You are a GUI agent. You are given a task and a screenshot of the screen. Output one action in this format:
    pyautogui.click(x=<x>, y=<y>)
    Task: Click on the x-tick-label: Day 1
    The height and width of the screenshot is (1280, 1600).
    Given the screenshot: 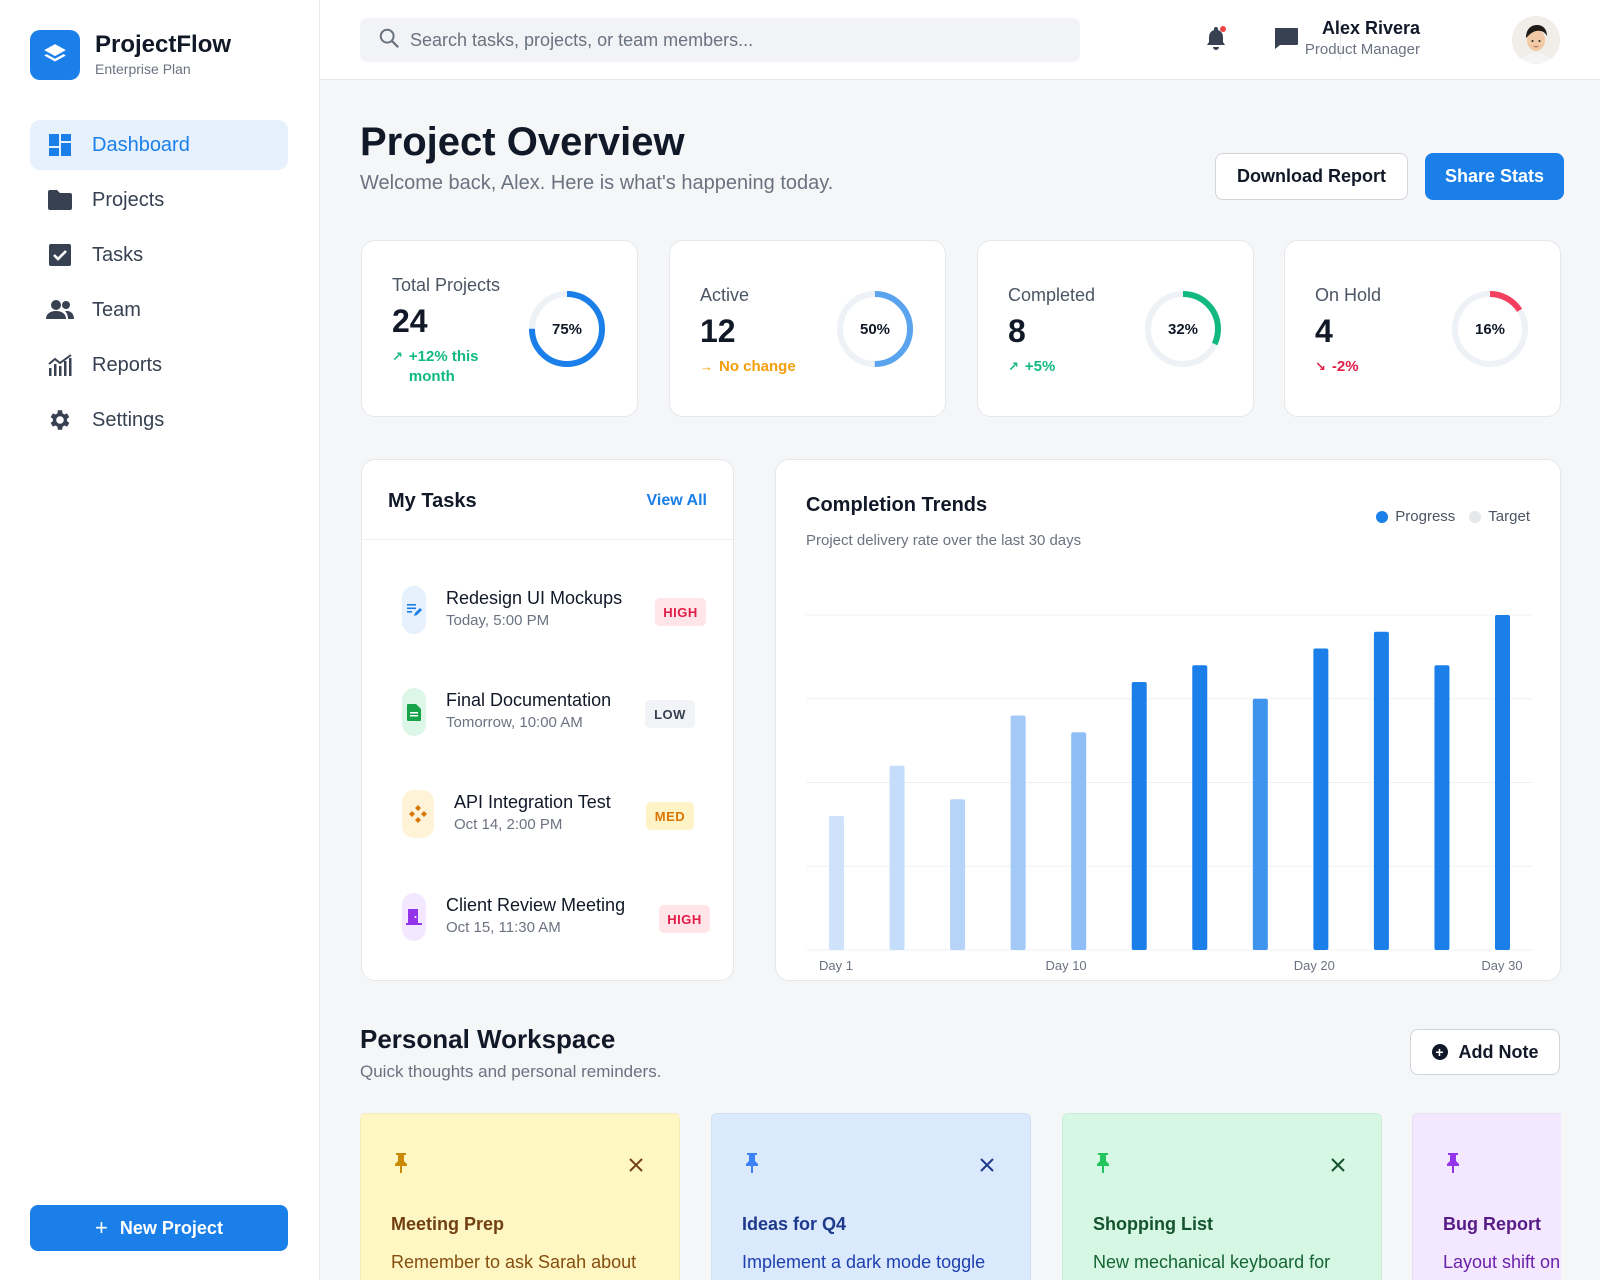 What is the action you would take?
    pyautogui.click(x=836, y=965)
    